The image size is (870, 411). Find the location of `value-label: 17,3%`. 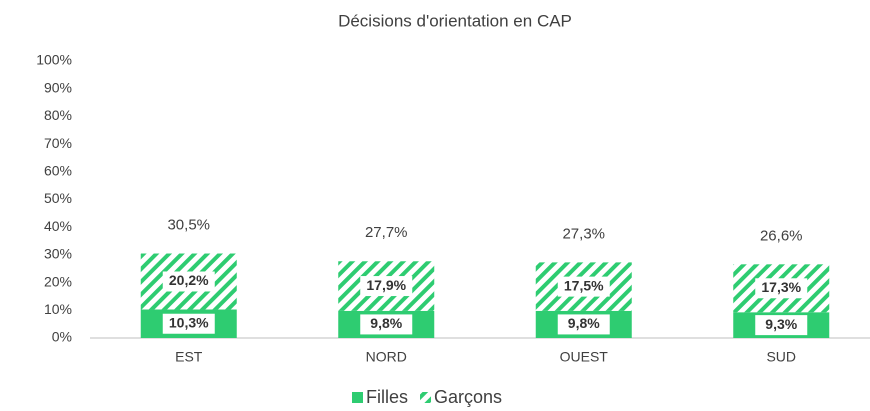

value-label: 17,3% is located at coordinates (781, 287).